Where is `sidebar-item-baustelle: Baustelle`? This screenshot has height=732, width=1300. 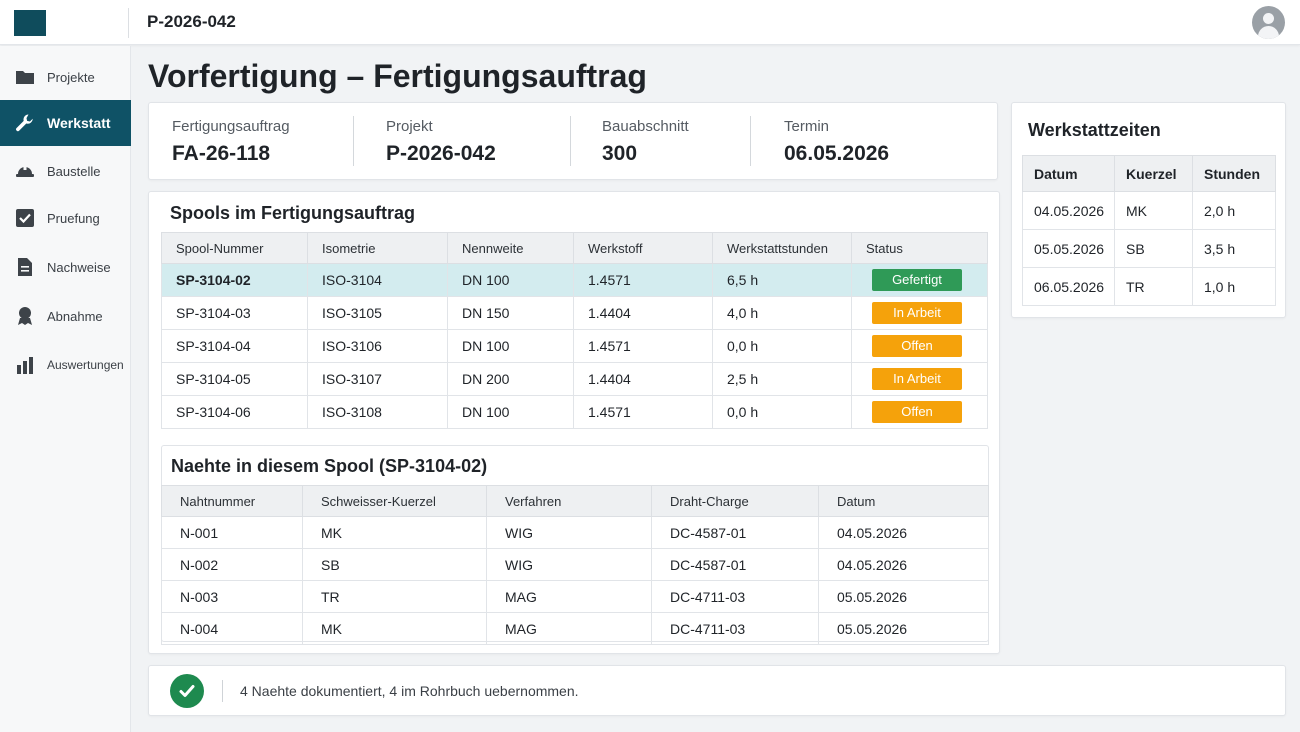 sidebar-item-baustelle: Baustelle is located at coordinates (65, 171).